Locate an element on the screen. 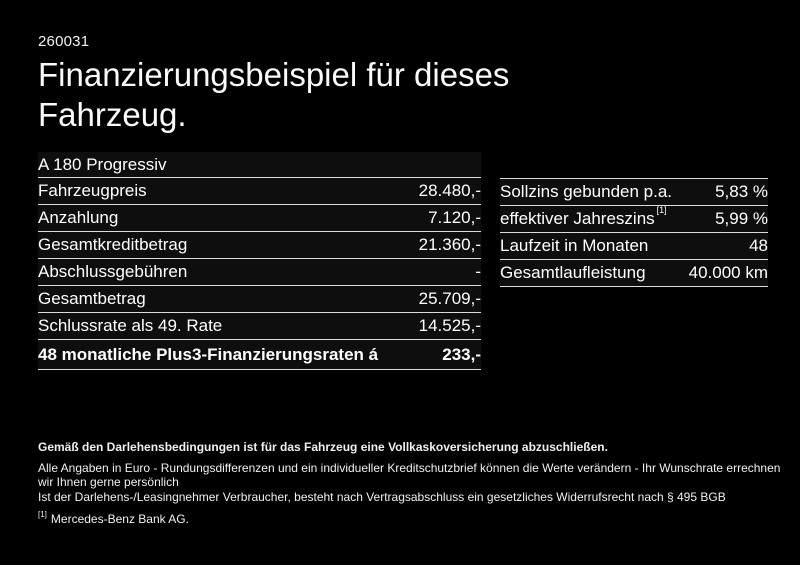 This screenshot has height=565, width=800. row-value: 25.709,- is located at coordinates (449, 298).